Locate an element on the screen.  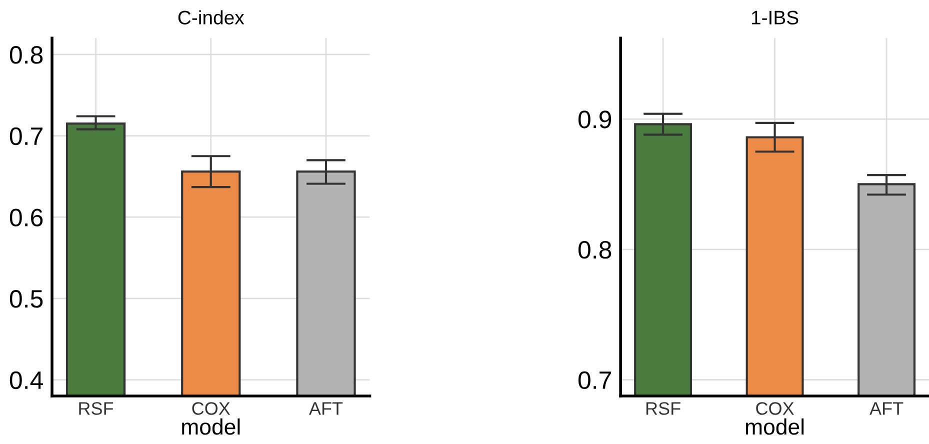
y-tick-label: 0.9 is located at coordinates (595, 119).